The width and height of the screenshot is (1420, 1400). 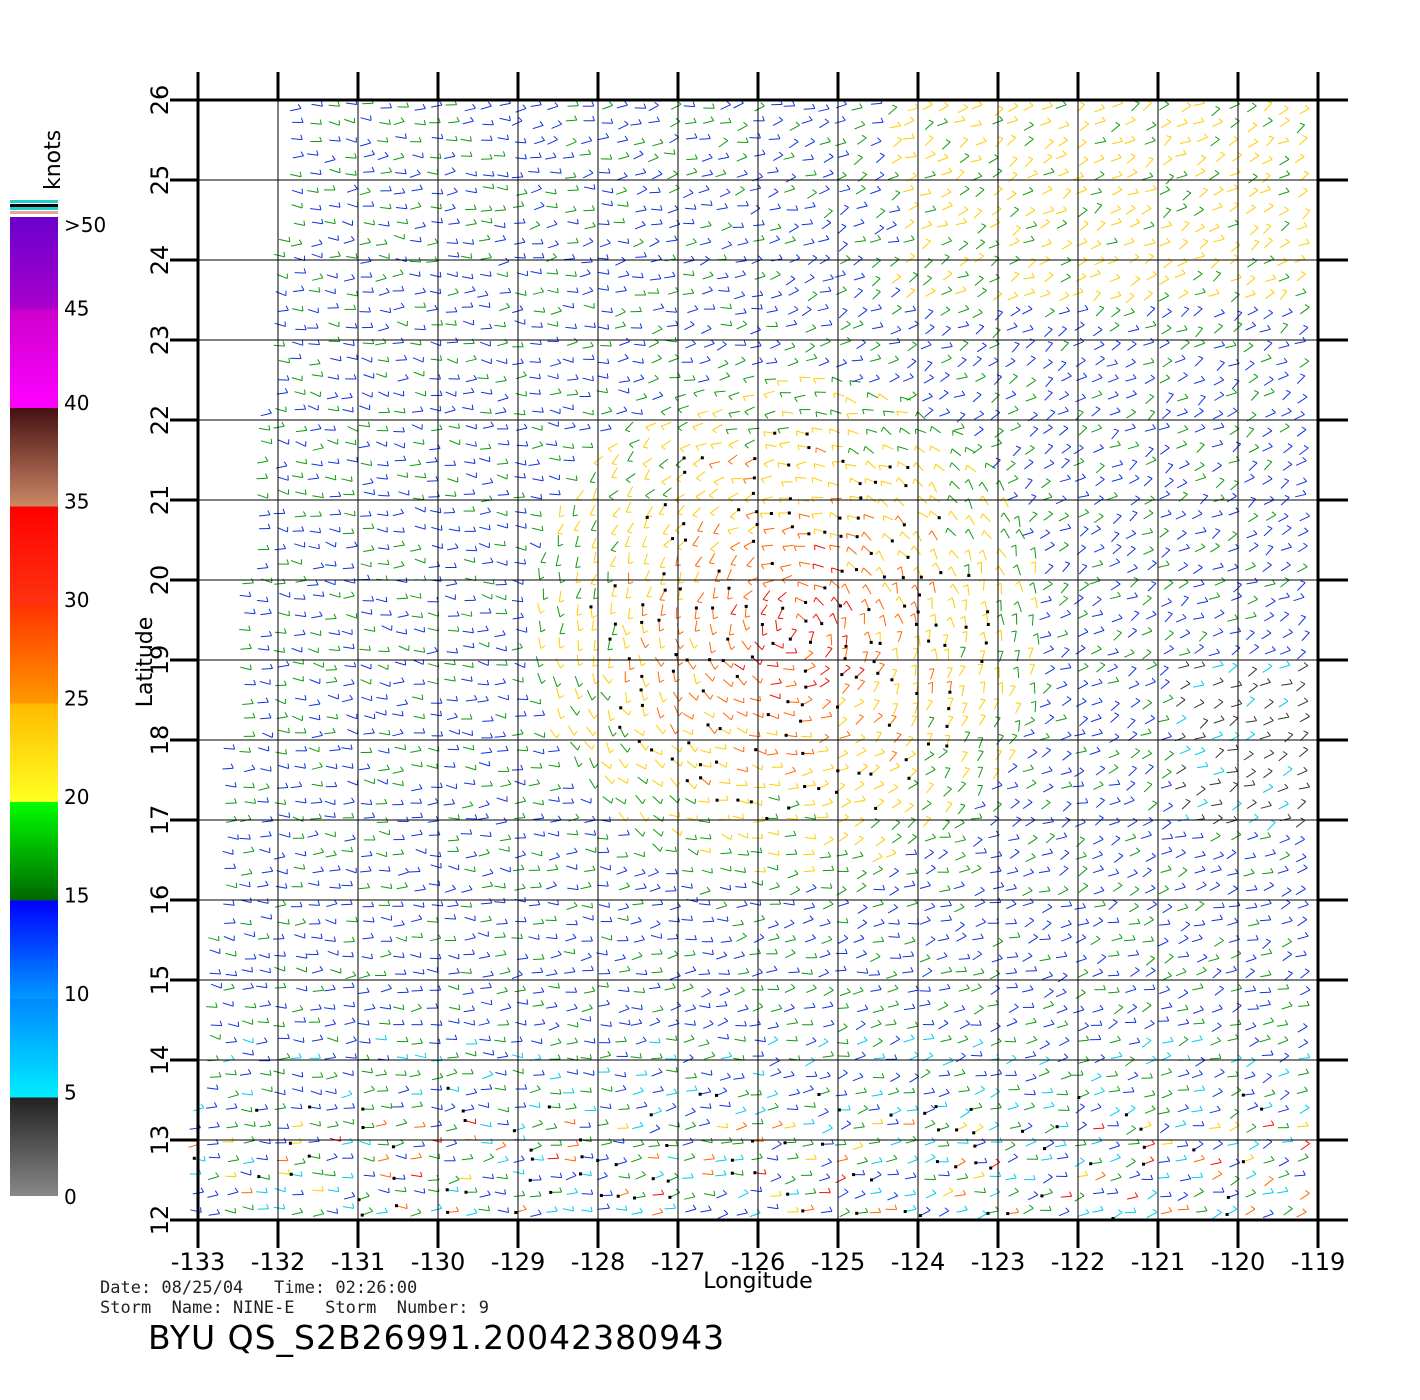 What do you see at coordinates (825, 588) in the screenshot?
I see `rain-flag` at bounding box center [825, 588].